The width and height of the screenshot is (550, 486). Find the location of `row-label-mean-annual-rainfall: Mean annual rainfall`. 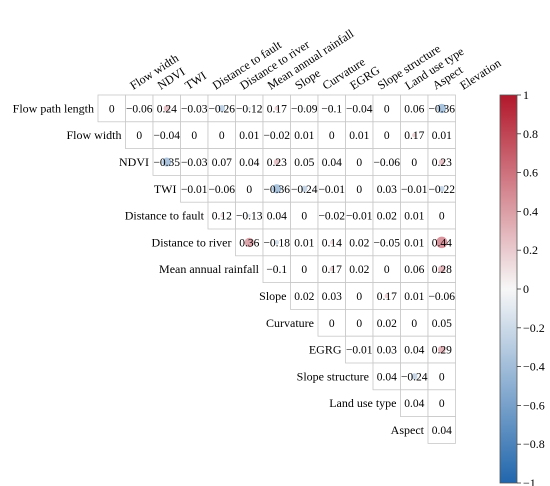

row-label-mean-annual-rainfall: Mean annual rainfall is located at coordinates (209, 269).